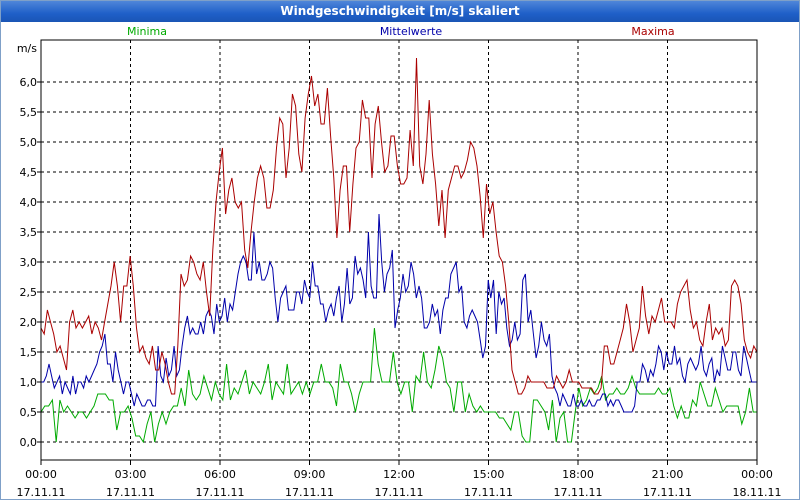 The width and height of the screenshot is (800, 500). Describe the element at coordinates (29, 442) in the screenshot. I see `y-tick-label: 0,0` at that location.